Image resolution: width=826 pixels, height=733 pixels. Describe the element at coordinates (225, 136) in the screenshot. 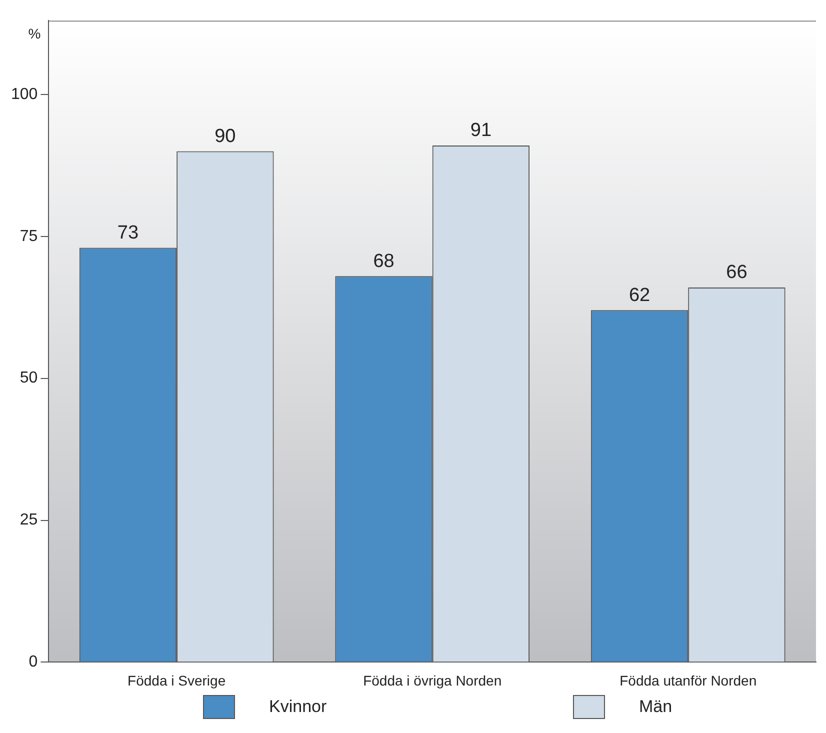

I see `data-label: 90` at that location.